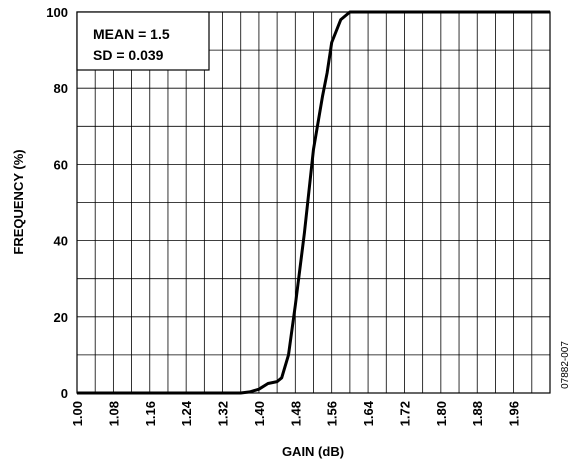 This screenshot has height=463, width=576. Describe the element at coordinates (477, 413) in the screenshot. I see `x-tick-label: 1.88` at that location.